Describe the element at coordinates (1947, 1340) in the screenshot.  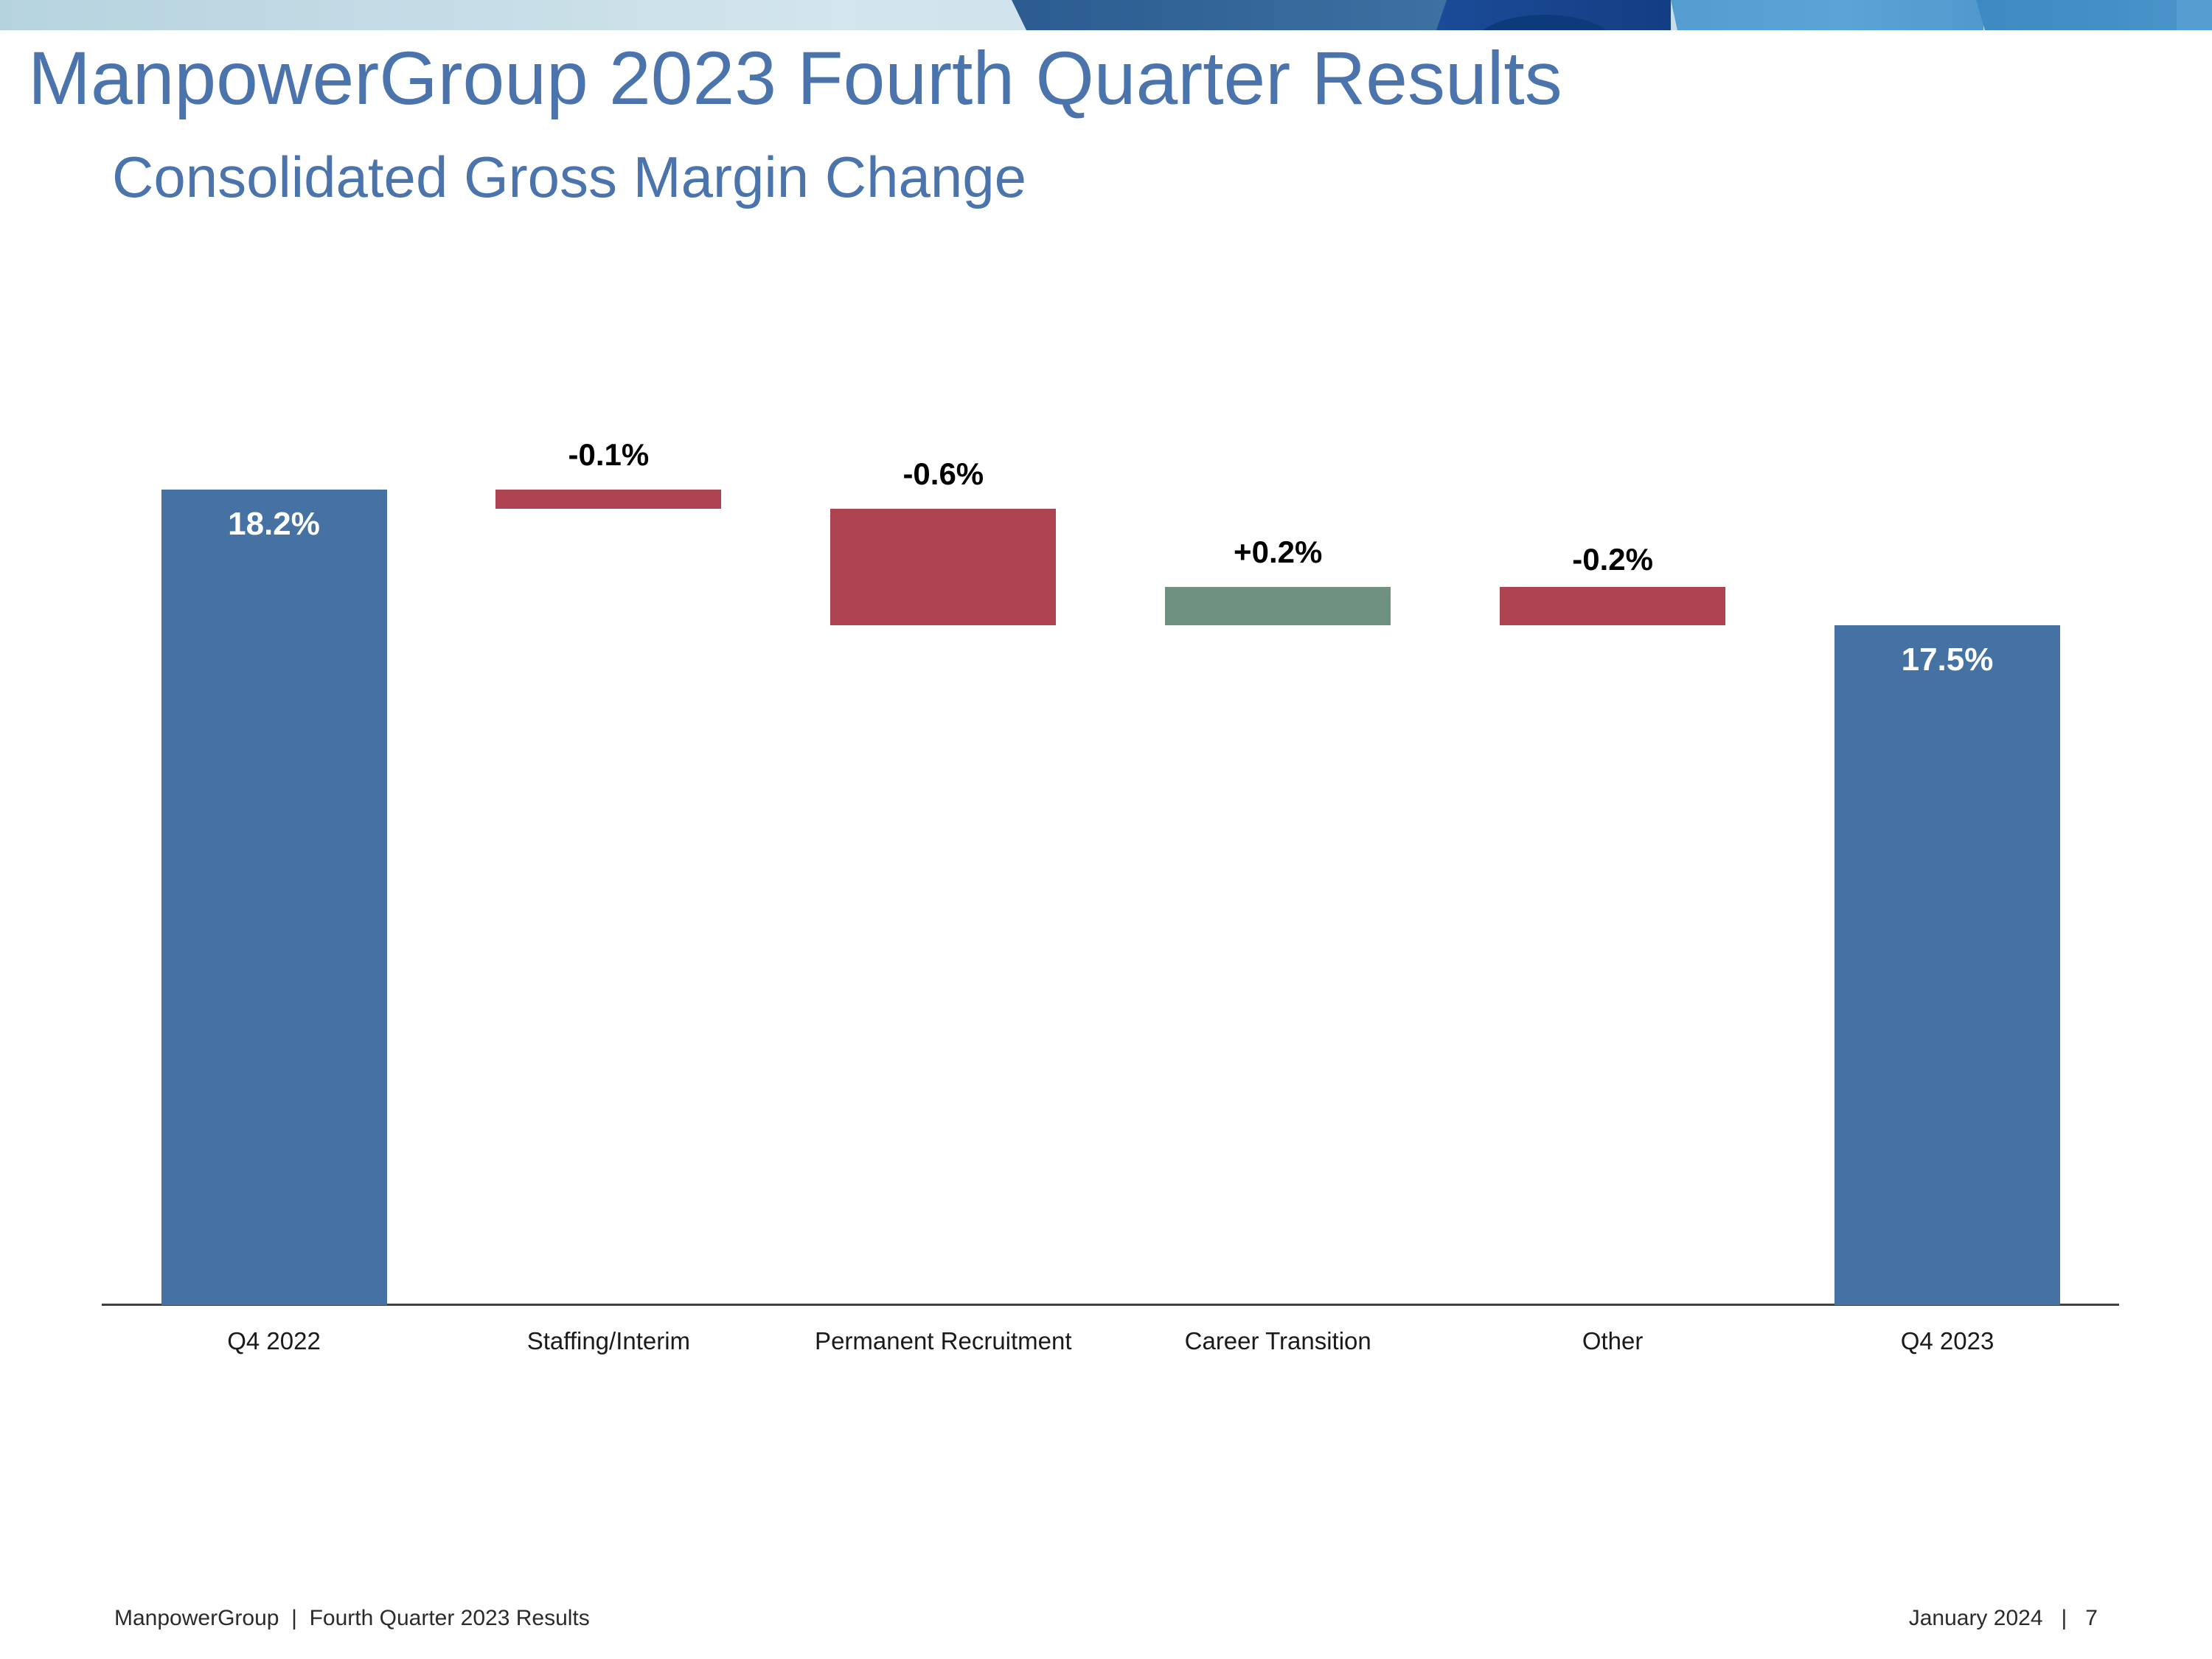
I see `category-label-q4-2023: Q4 2023` at that location.